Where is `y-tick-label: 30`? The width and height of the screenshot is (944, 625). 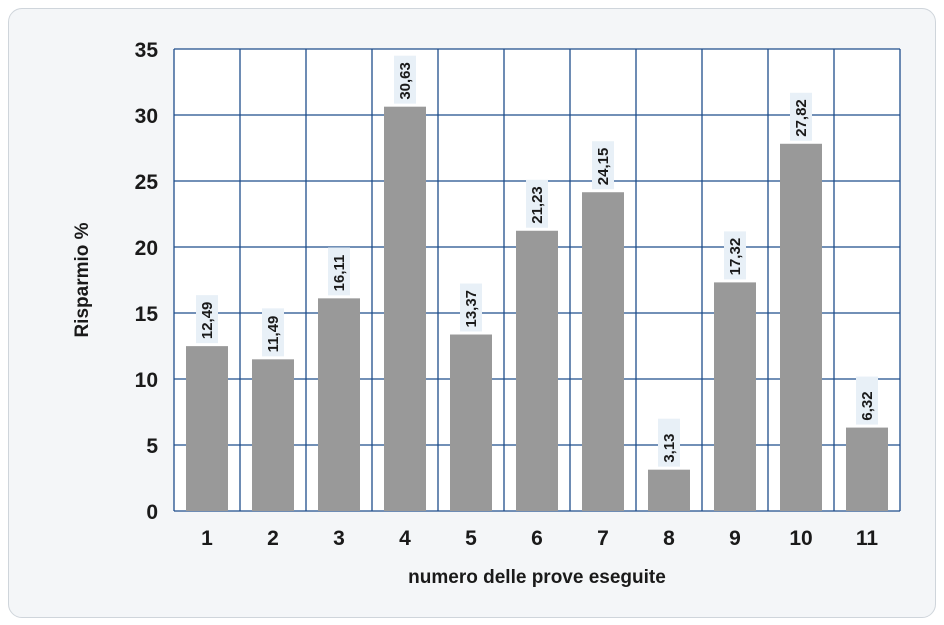 y-tick-label: 30 is located at coordinates (146, 116).